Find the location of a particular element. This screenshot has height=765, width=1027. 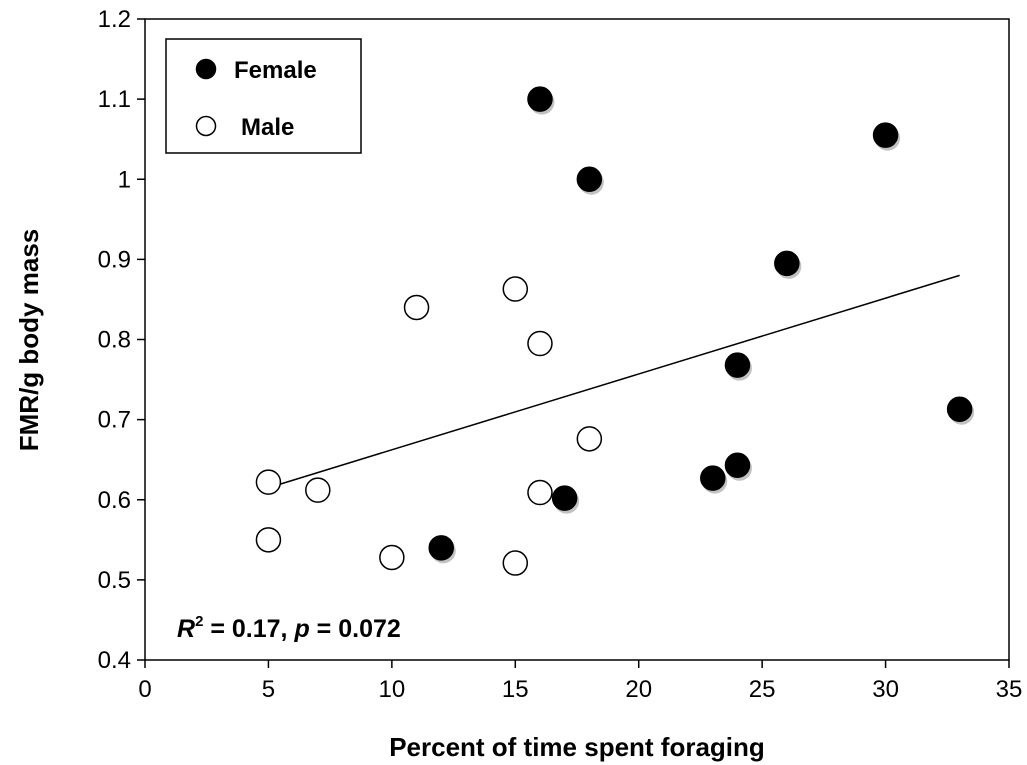

x-tick-label: 10 is located at coordinates (392, 689).